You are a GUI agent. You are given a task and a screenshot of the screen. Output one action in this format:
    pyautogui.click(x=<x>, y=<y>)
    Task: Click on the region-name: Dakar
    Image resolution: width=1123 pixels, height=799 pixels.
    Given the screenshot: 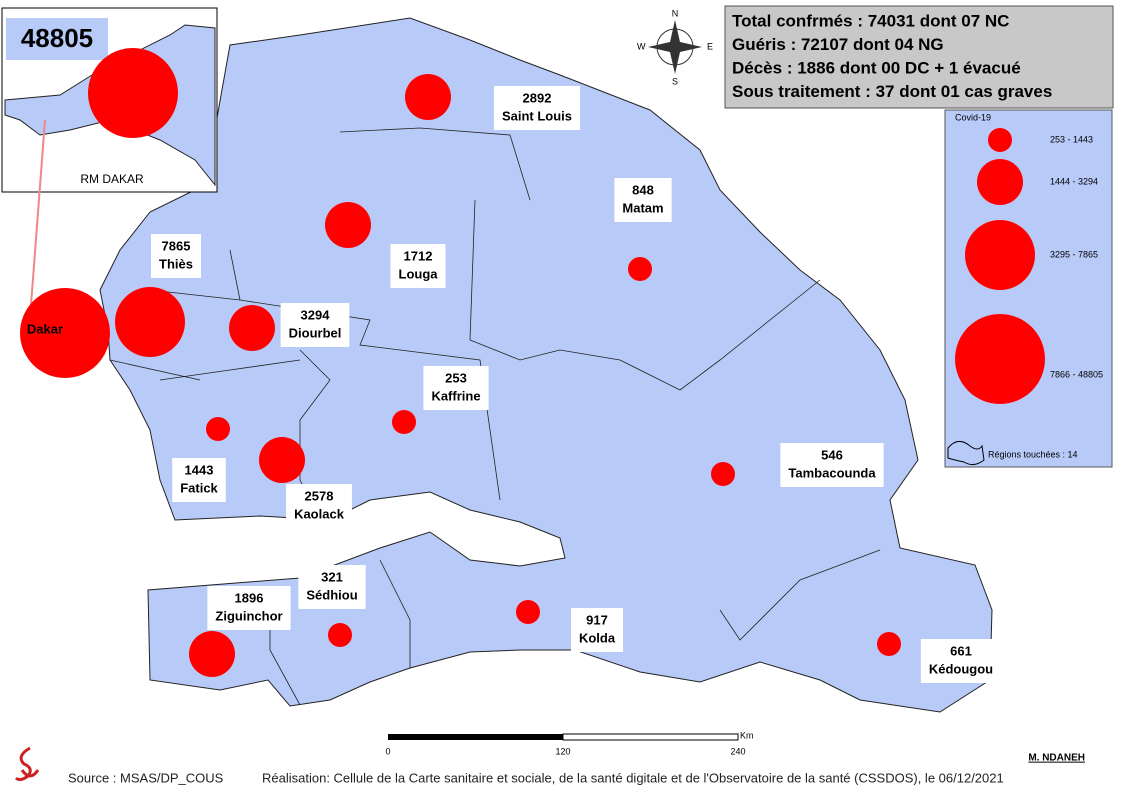 What is the action you would take?
    pyautogui.click(x=45, y=328)
    